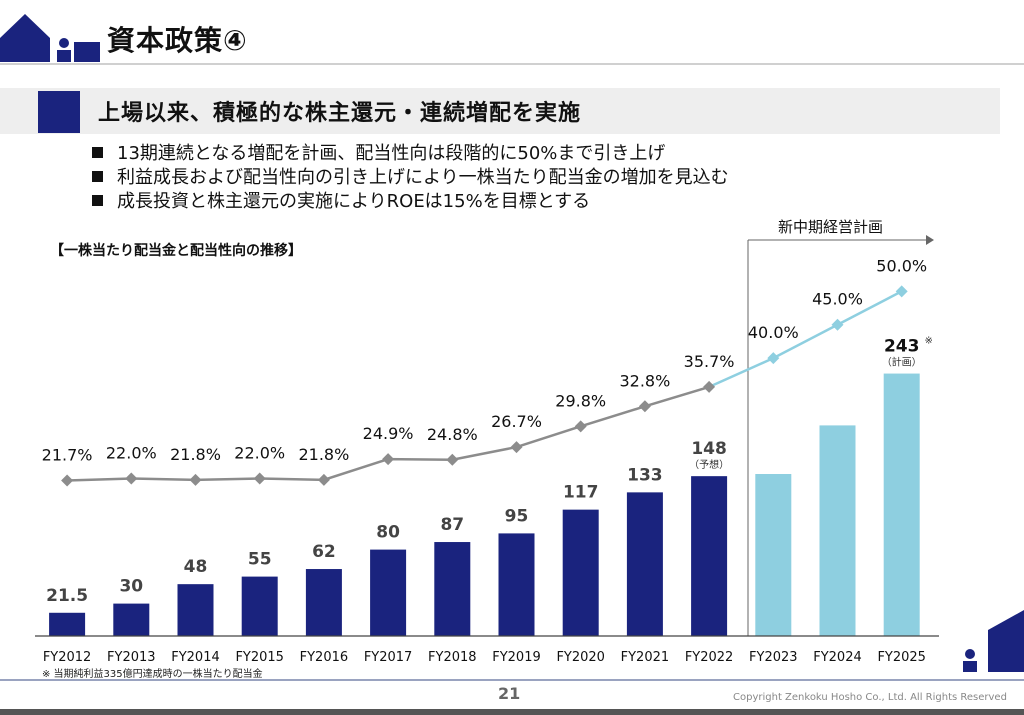 This screenshot has height=715, width=1024. What do you see at coordinates (902, 347) in the screenshot?
I see `bar-value-label: 243` at bounding box center [902, 347].